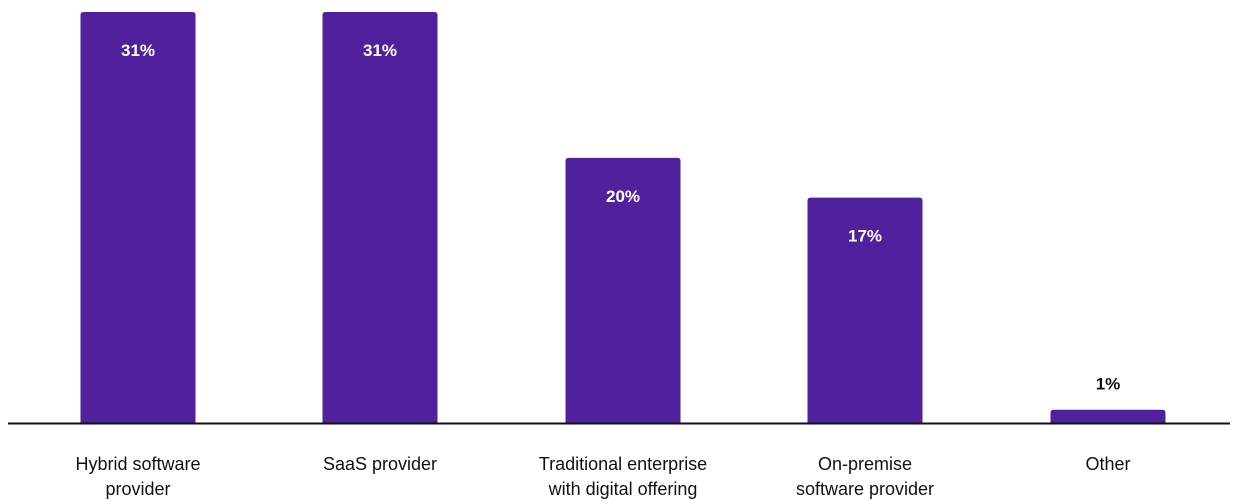  I want to click on value-label-hybrid-software-provider: 31%, so click(138, 50).